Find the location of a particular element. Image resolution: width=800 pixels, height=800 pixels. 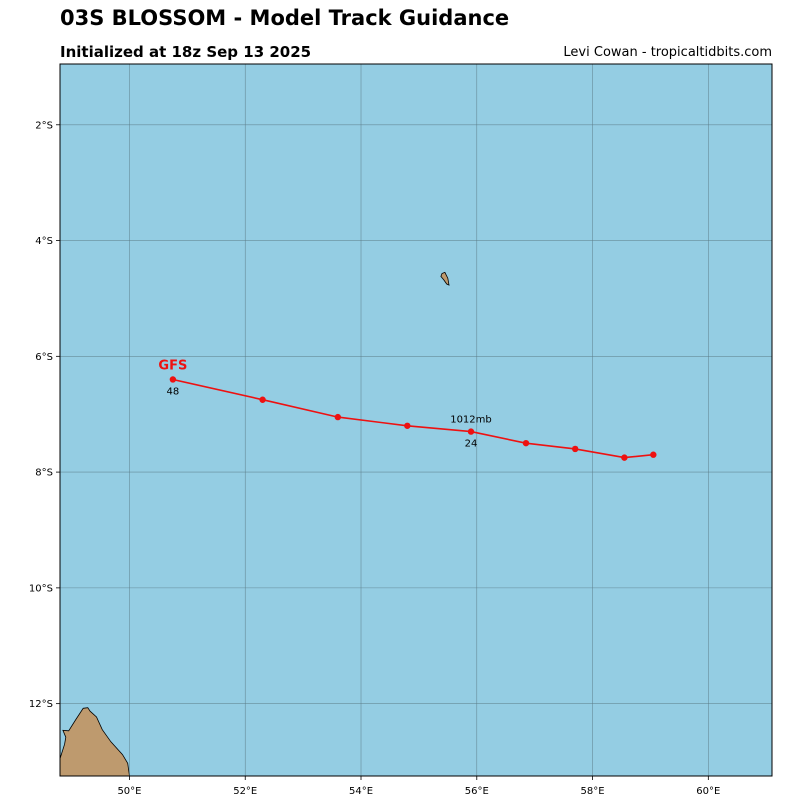

forecast-hour-label: 48 is located at coordinates (173, 391).